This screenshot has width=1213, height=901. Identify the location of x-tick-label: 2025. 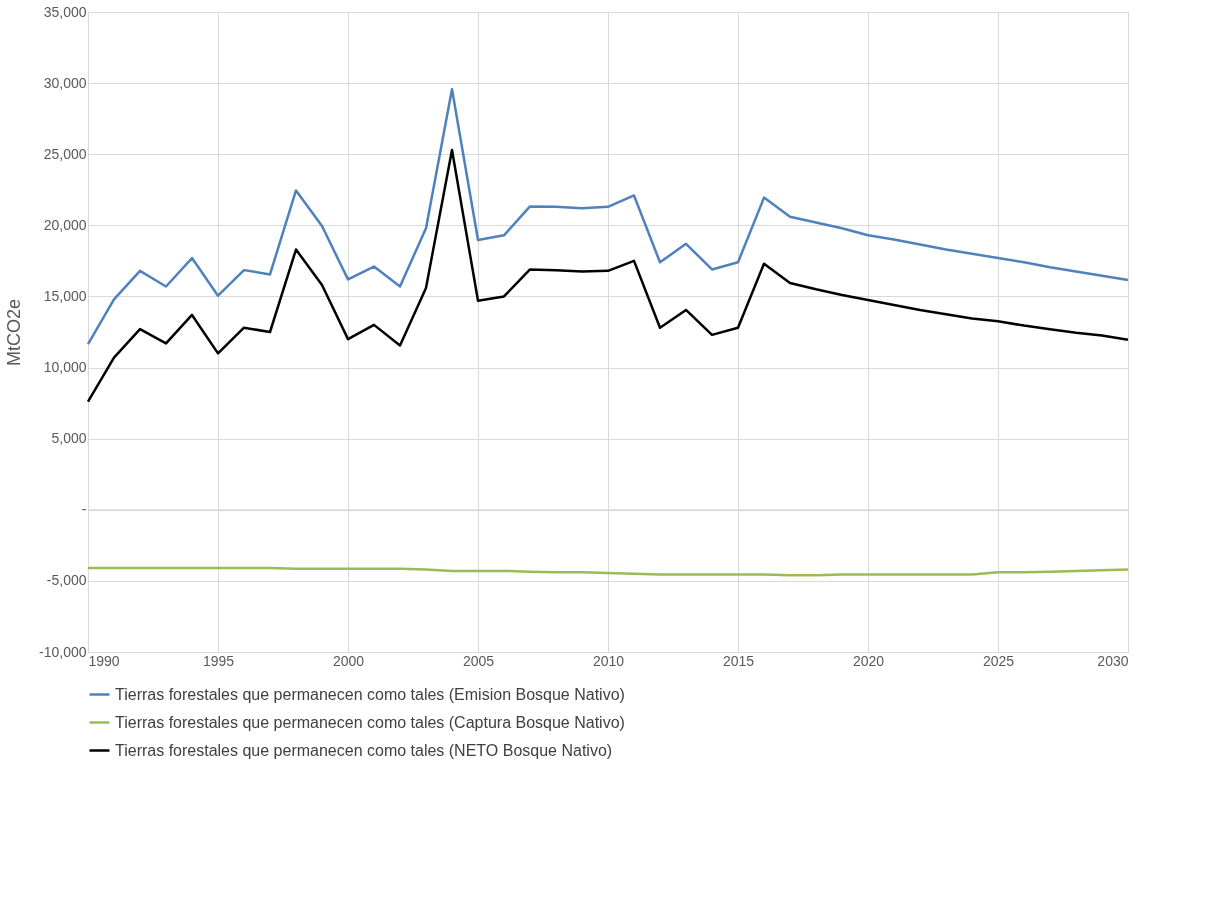
(998, 660).